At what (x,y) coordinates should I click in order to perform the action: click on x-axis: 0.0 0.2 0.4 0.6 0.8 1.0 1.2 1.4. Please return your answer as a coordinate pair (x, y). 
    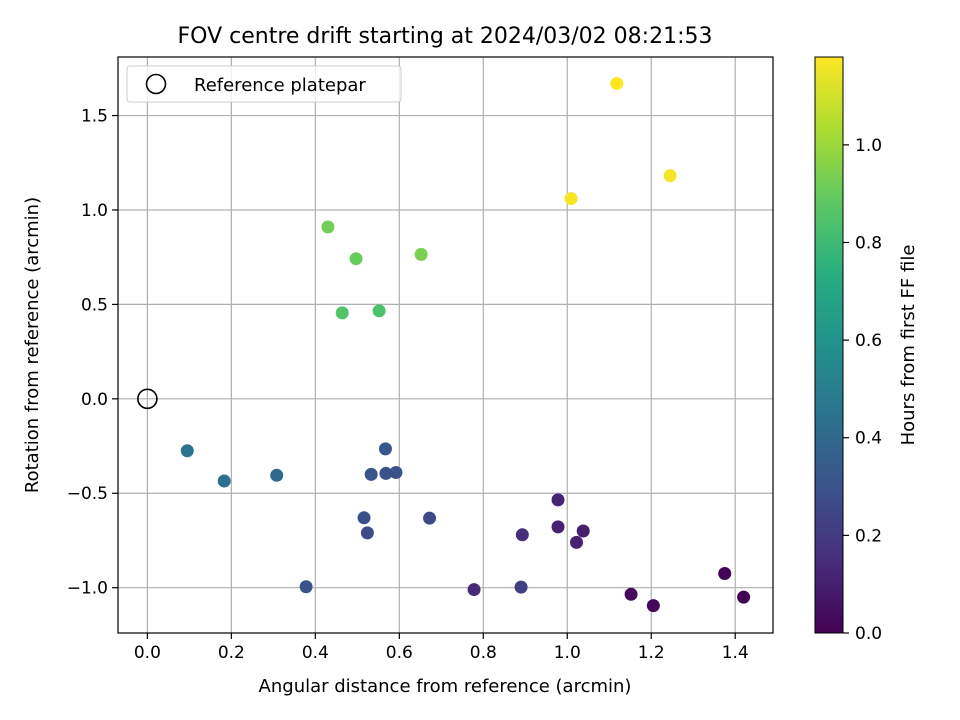
    Looking at the image, I should click on (441, 648).